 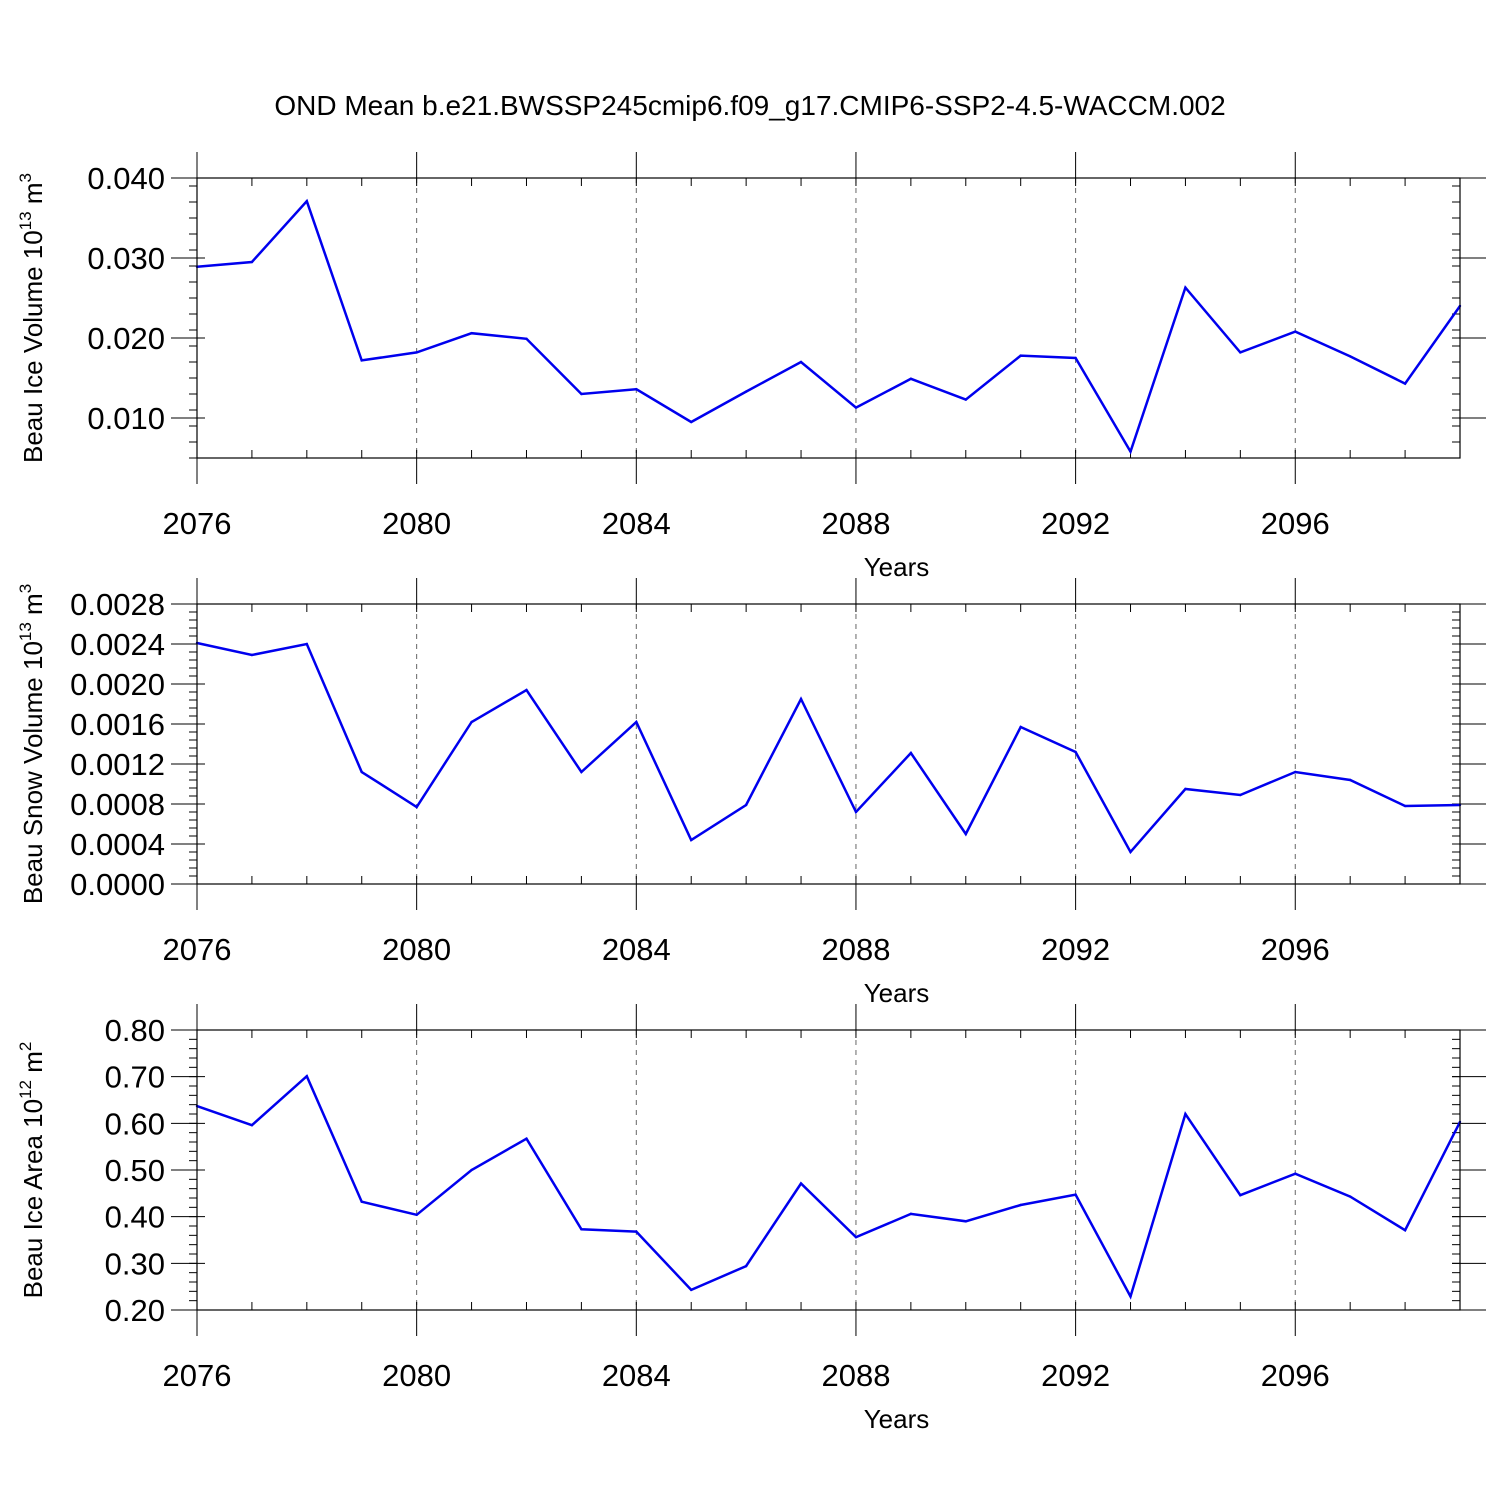 What do you see at coordinates (117, 884) in the screenshot?
I see `y-tick-label: 0.0000` at bounding box center [117, 884].